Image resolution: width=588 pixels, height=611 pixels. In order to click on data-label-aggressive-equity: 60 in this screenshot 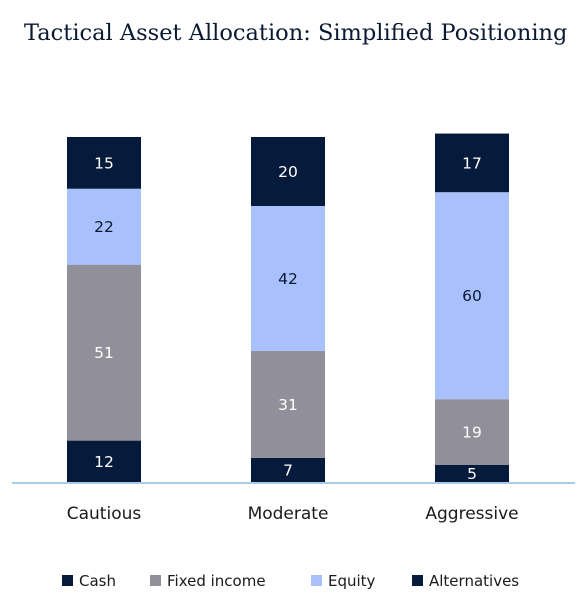, I will do `click(472, 296)`.